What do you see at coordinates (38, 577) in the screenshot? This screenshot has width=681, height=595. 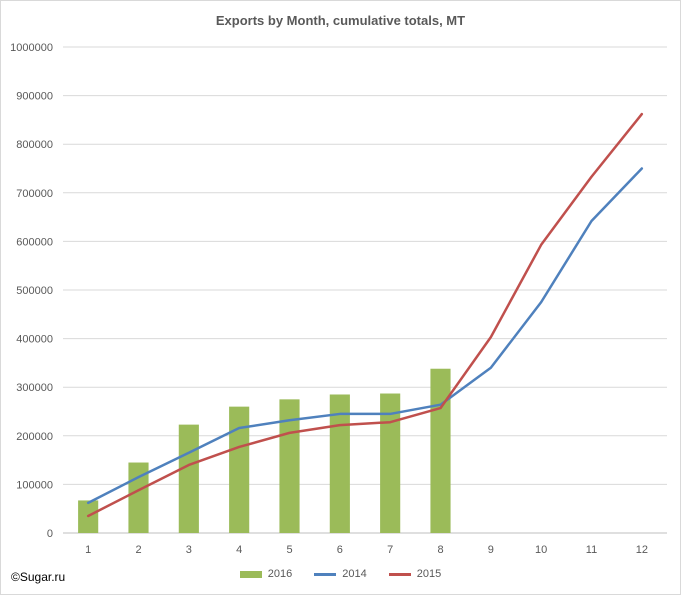 I see `credit-text: ©Sugar.ru` at bounding box center [38, 577].